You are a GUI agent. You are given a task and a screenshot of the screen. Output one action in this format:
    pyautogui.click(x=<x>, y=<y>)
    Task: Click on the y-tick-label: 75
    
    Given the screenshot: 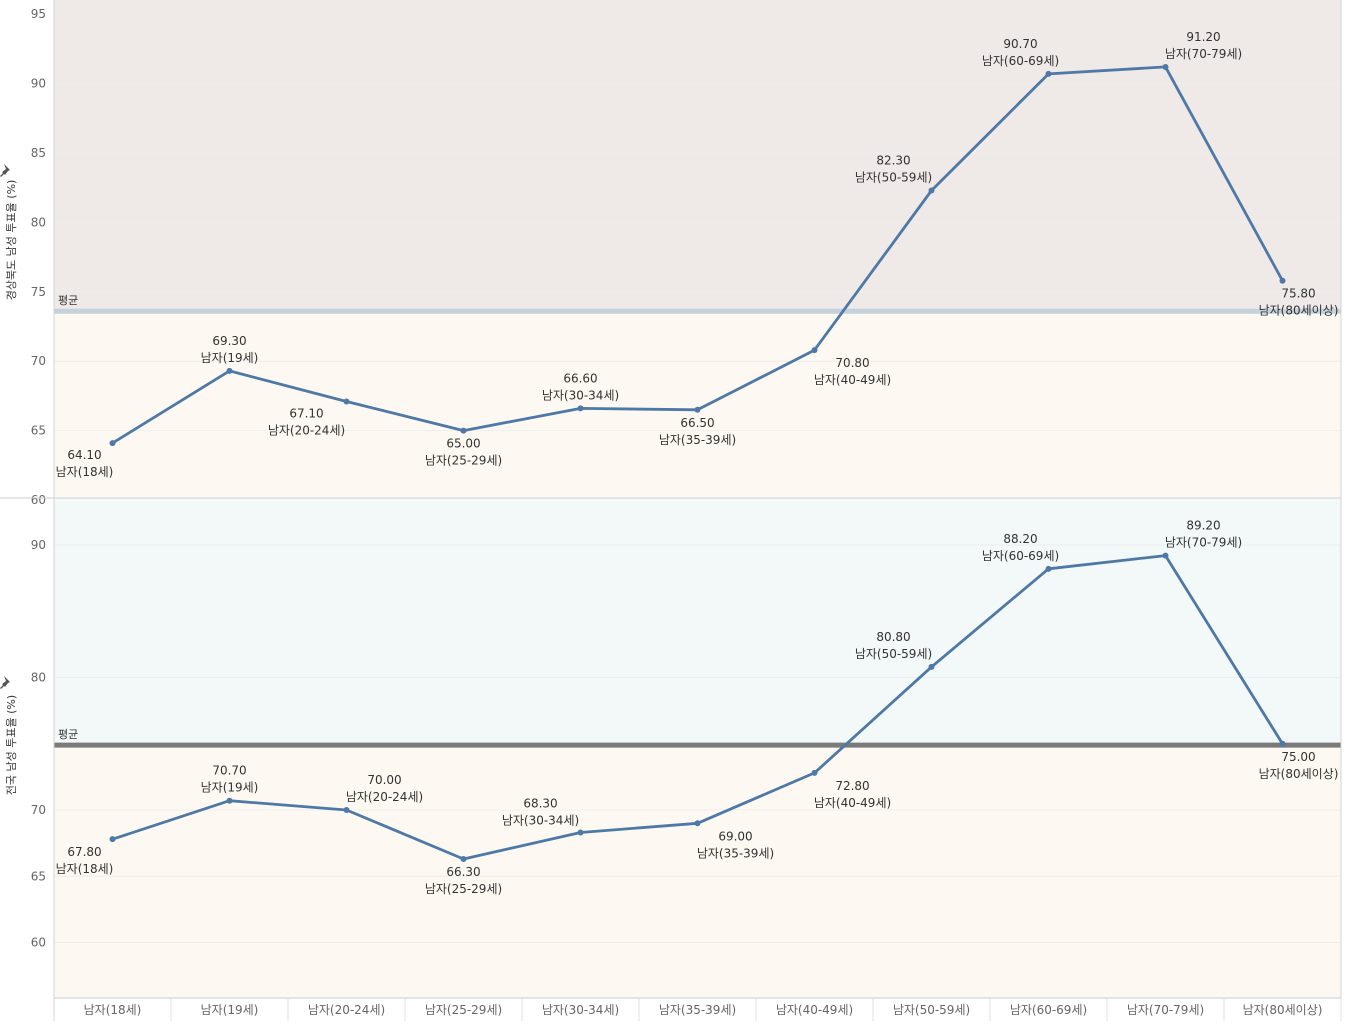 What is the action you would take?
    pyautogui.click(x=38, y=292)
    